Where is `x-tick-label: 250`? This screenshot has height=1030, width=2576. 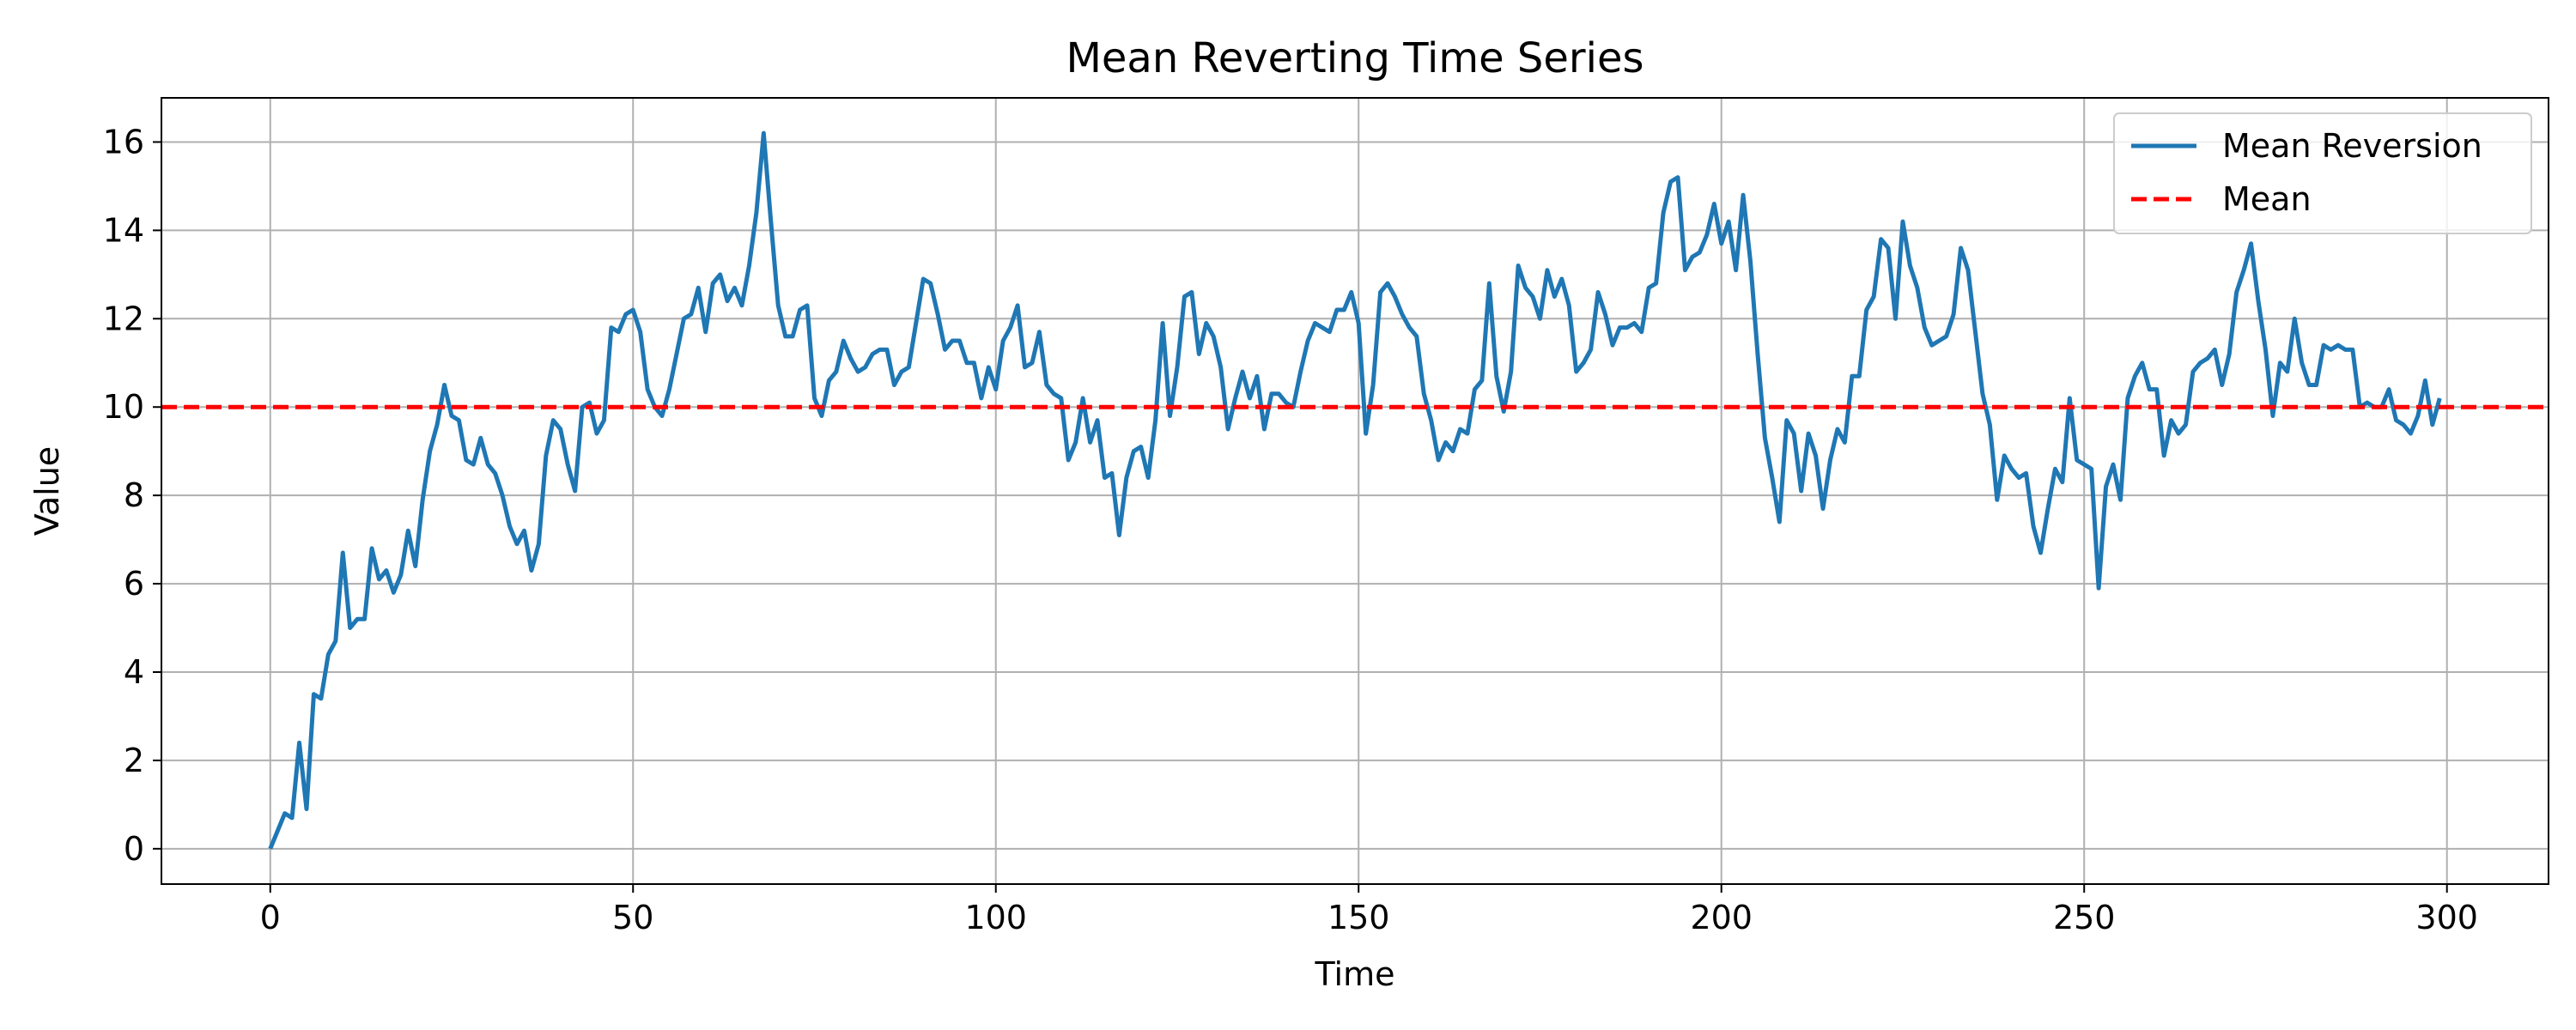
x-tick-label: 250 is located at coordinates (2084, 917).